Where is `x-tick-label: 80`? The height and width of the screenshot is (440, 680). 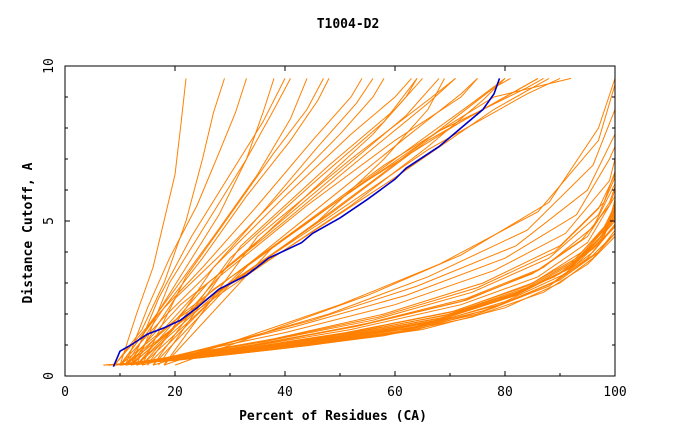 x-tick-label: 80 is located at coordinates (505, 392).